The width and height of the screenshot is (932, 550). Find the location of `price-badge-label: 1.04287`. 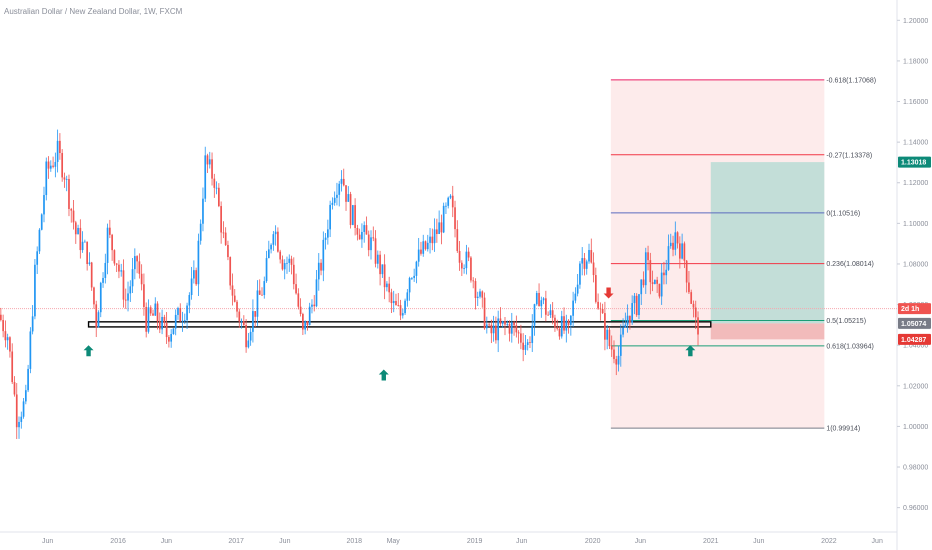

price-badge-label: 1.04287 is located at coordinates (913, 340).